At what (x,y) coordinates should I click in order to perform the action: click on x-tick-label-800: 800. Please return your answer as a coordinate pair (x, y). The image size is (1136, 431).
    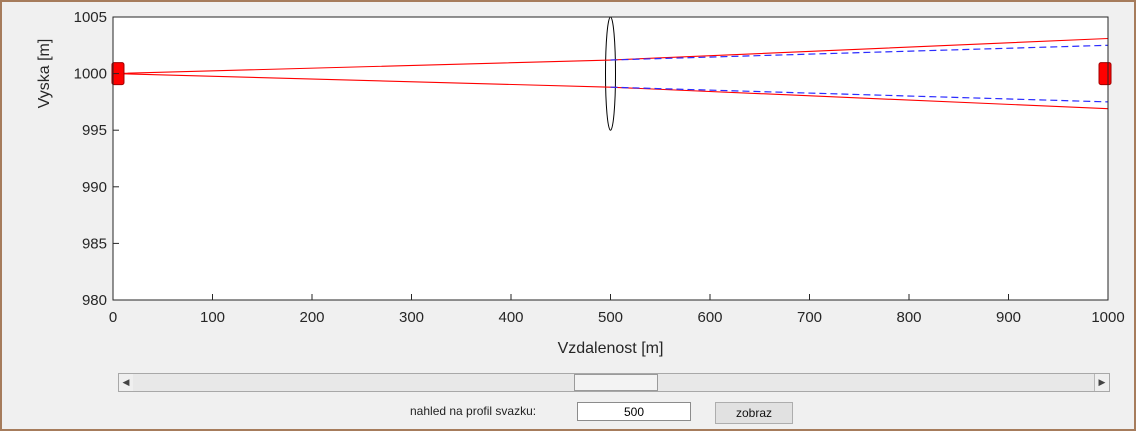
    Looking at the image, I should click on (908, 317).